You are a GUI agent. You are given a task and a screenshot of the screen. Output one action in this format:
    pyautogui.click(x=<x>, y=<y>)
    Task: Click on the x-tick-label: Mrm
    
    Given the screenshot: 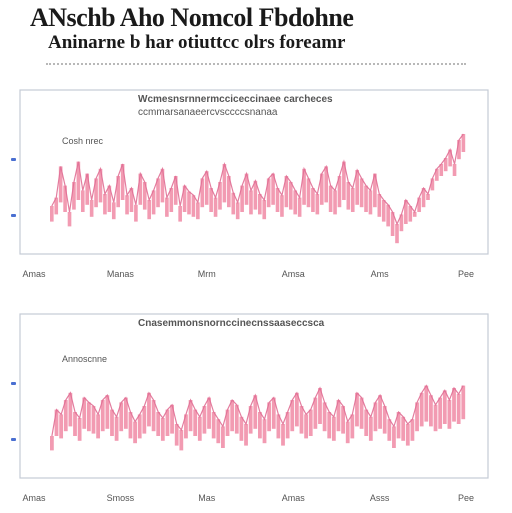 What is the action you would take?
    pyautogui.click(x=207, y=274)
    